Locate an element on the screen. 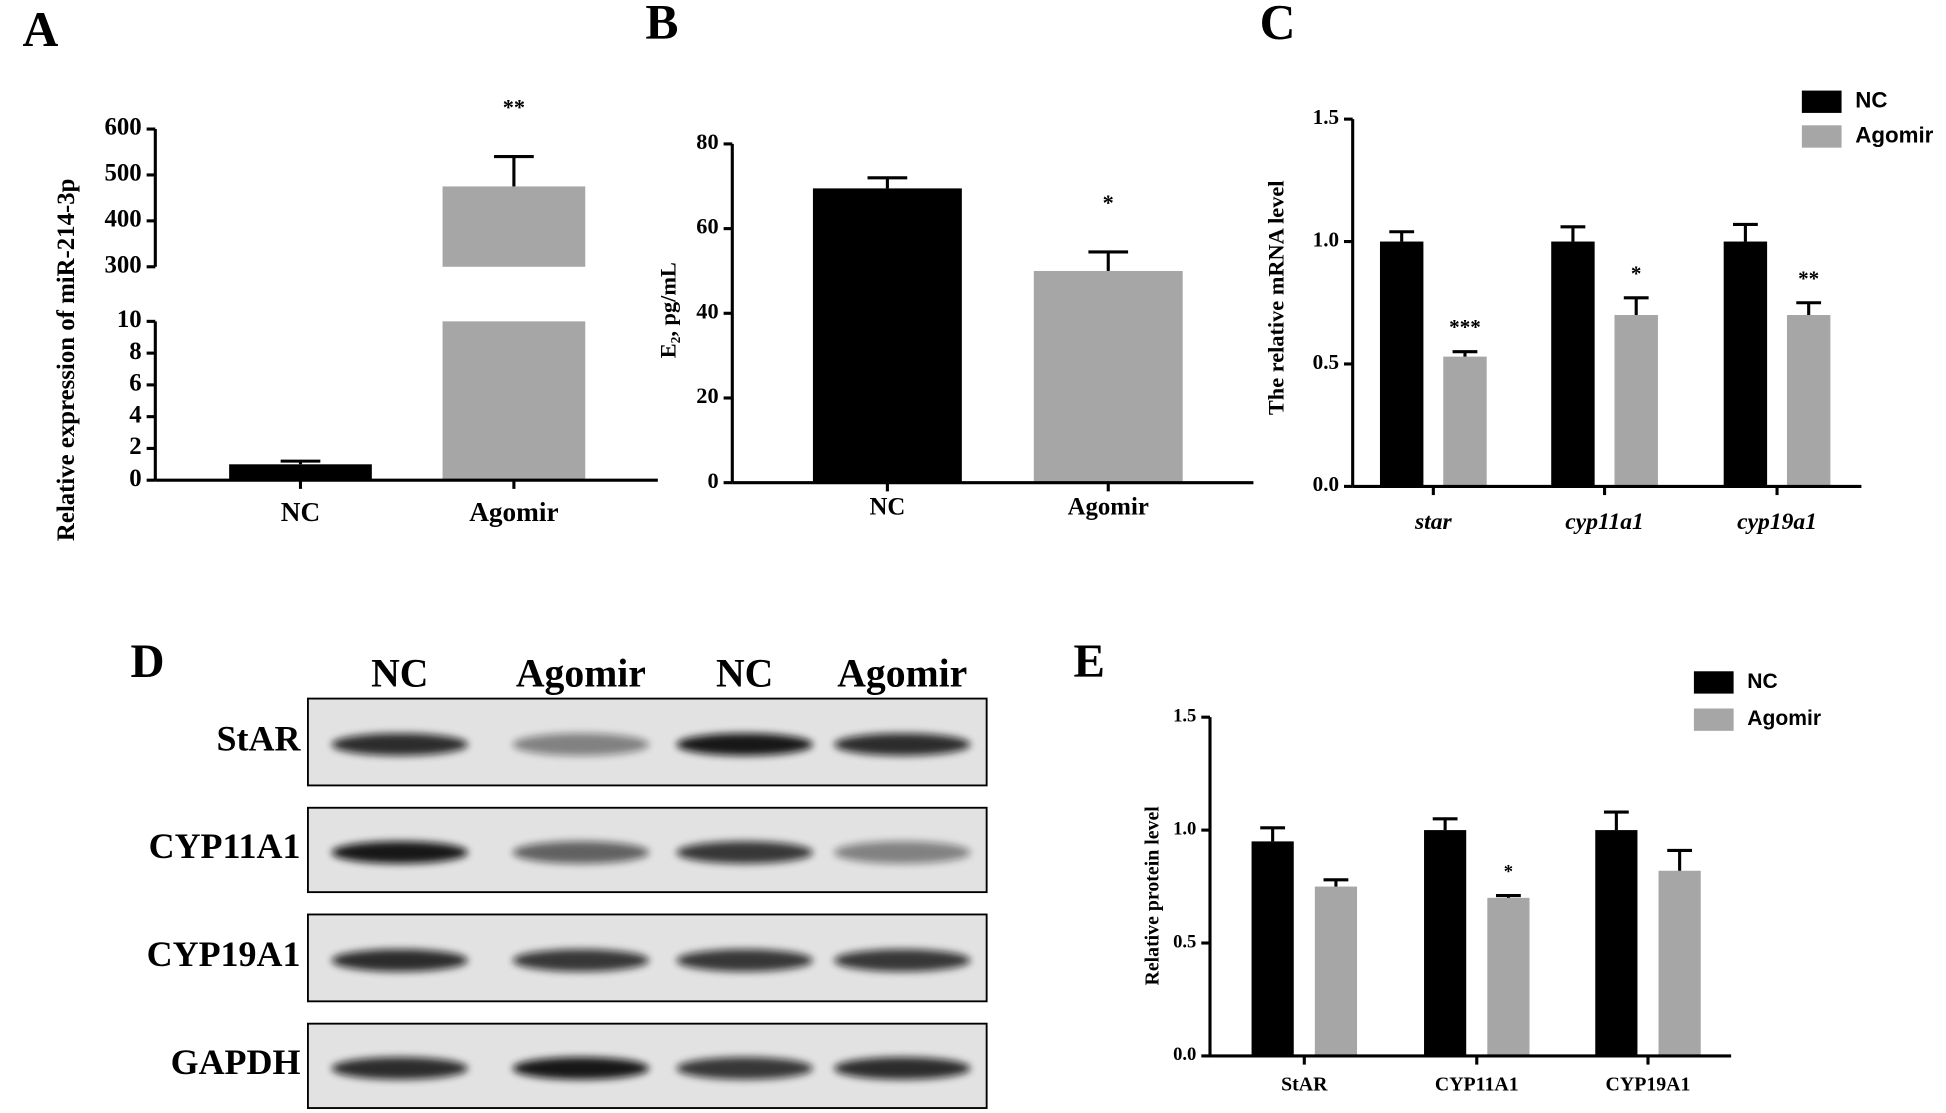  y-tick-label: 80 is located at coordinates (707, 141).